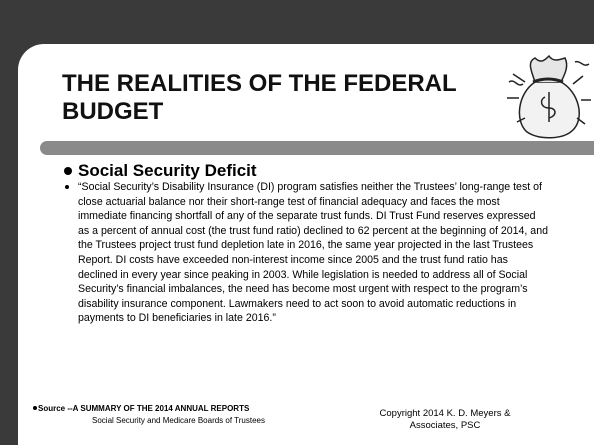 The width and height of the screenshot is (594, 445). Describe the element at coordinates (259, 97) in the screenshot. I see `slide-title: THE REALITIES OF THE FEDERAL BUDGET` at that location.